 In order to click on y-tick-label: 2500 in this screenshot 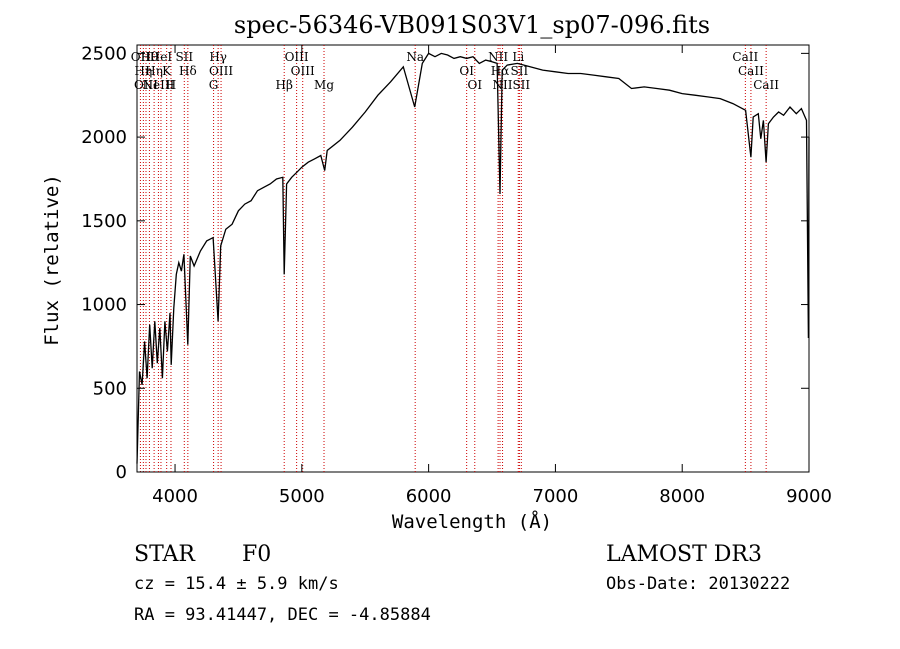, I will do `click(104, 53)`.